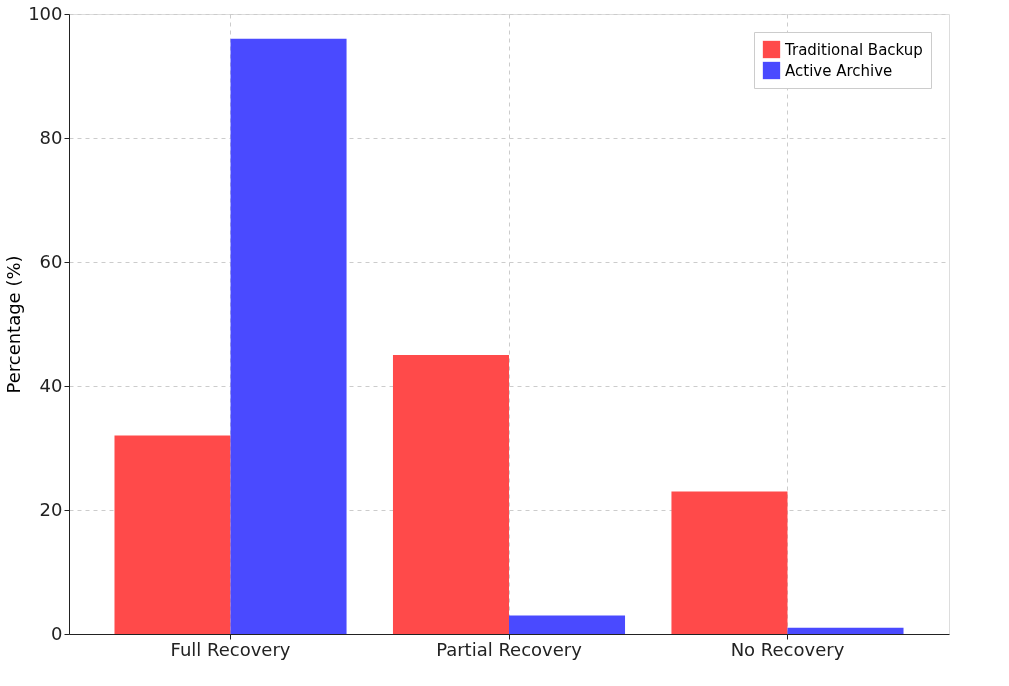 The height and width of the screenshot is (686, 1009). I want to click on y-tick-label: 0, so click(57, 633).